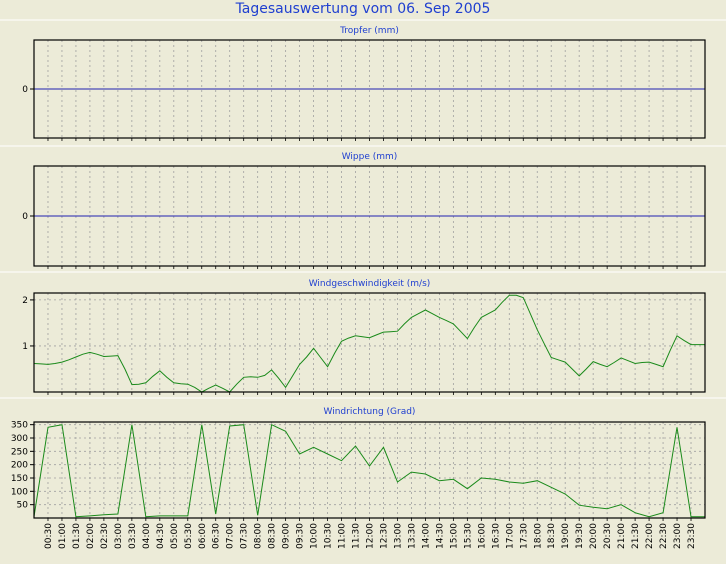 The height and width of the screenshot is (564, 726). What do you see at coordinates (370, 157) in the screenshot?
I see `panel-title: Wippe (mm)` at bounding box center [370, 157].